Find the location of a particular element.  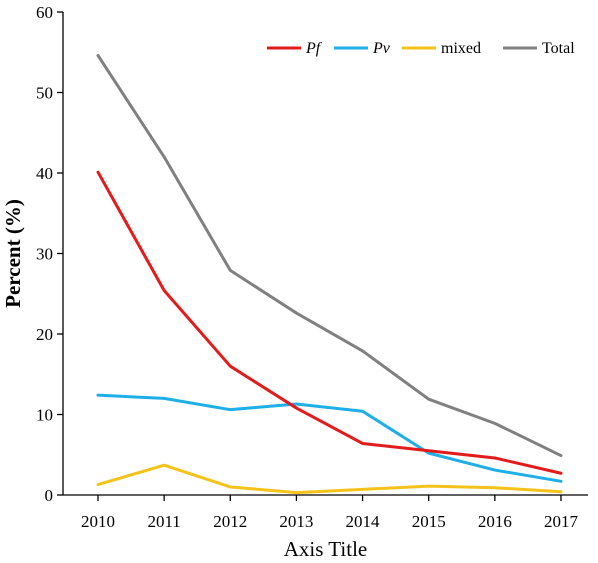

legend-label-pf: Pf is located at coordinates (314, 48).